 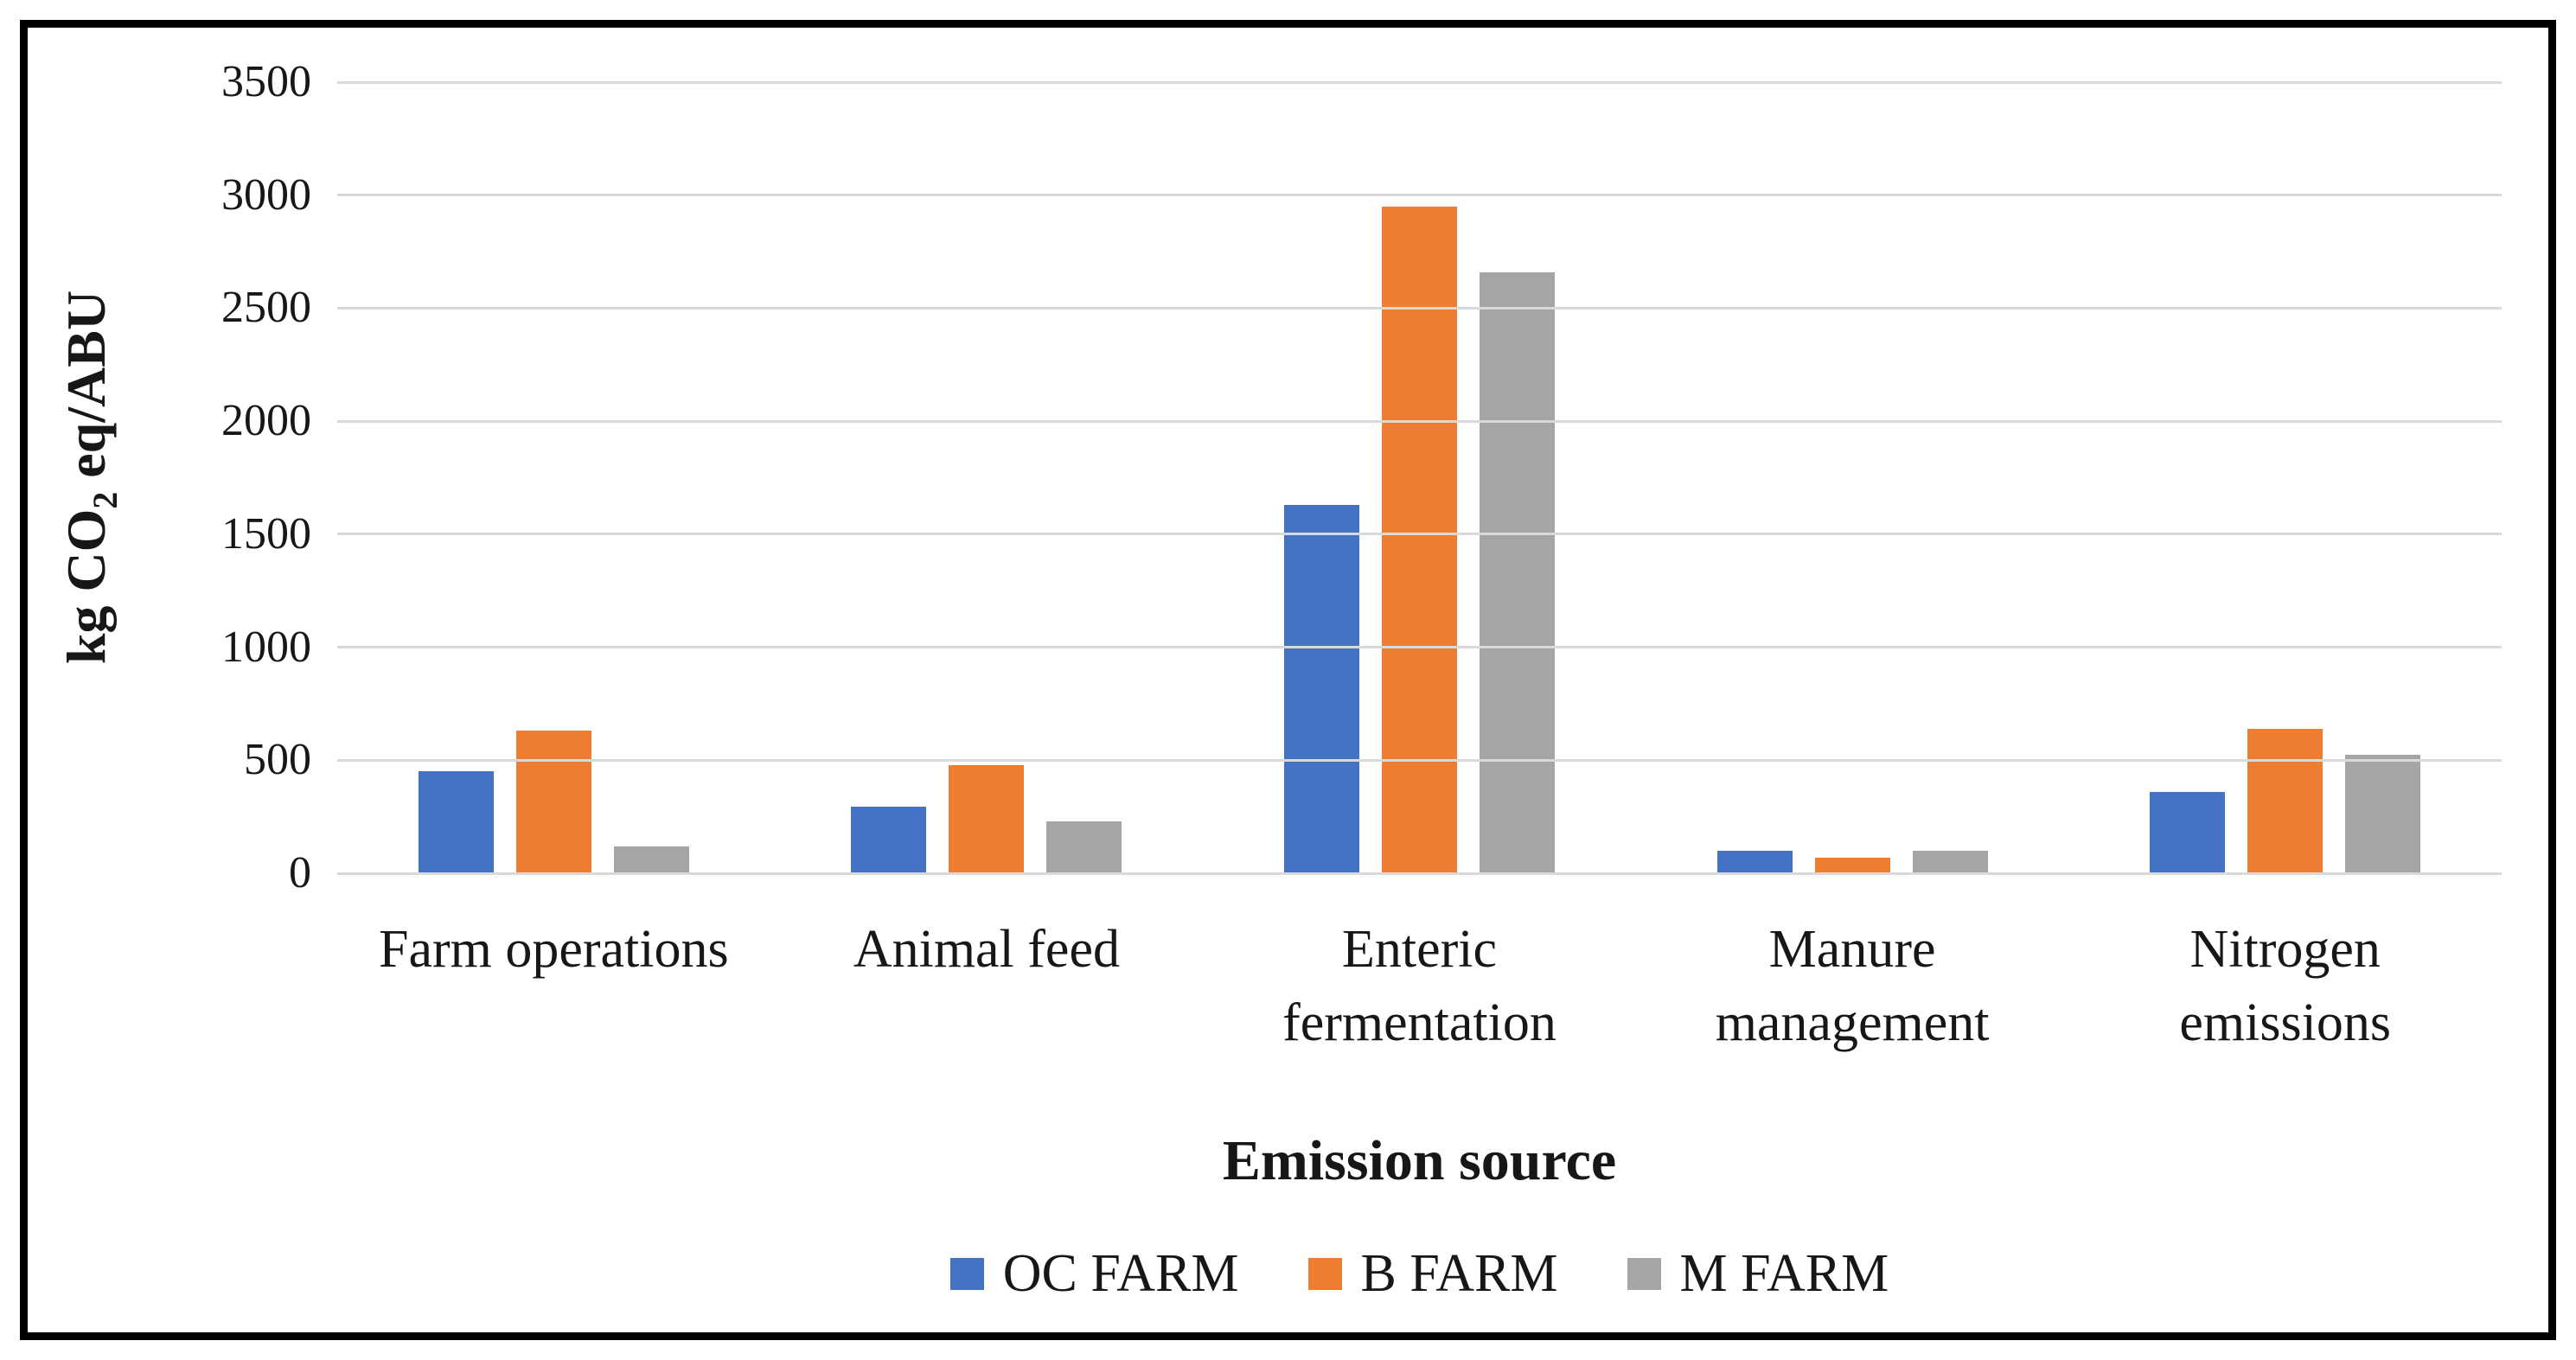 I want to click on legend-label-b-farm: B FARM, so click(x=1459, y=1273).